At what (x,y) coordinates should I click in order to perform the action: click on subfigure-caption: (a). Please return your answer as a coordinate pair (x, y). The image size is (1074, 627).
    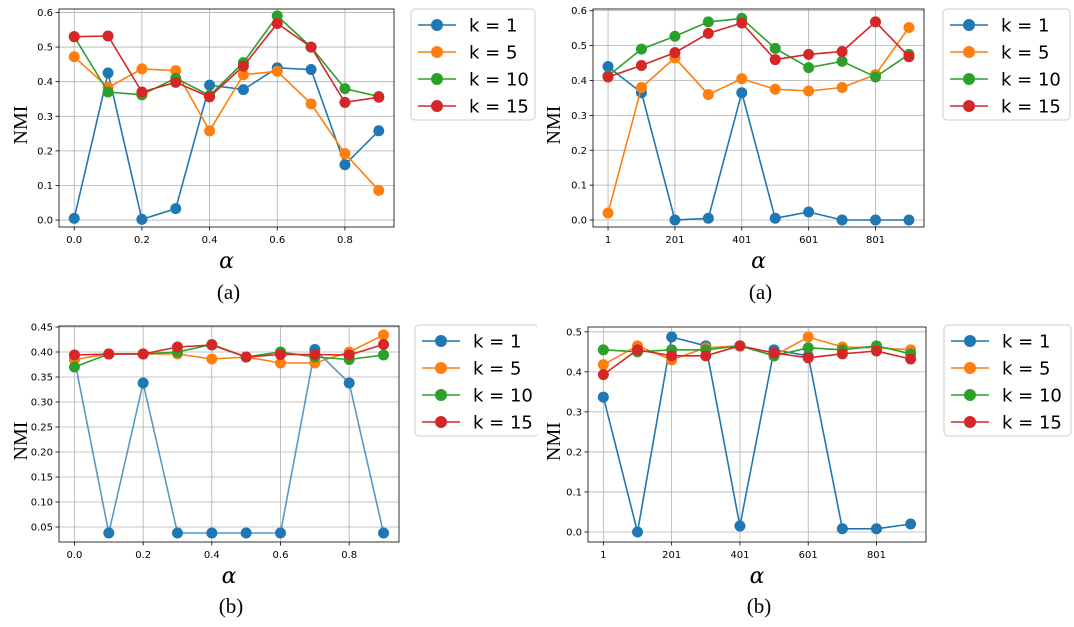
    Looking at the image, I should click on (228, 292).